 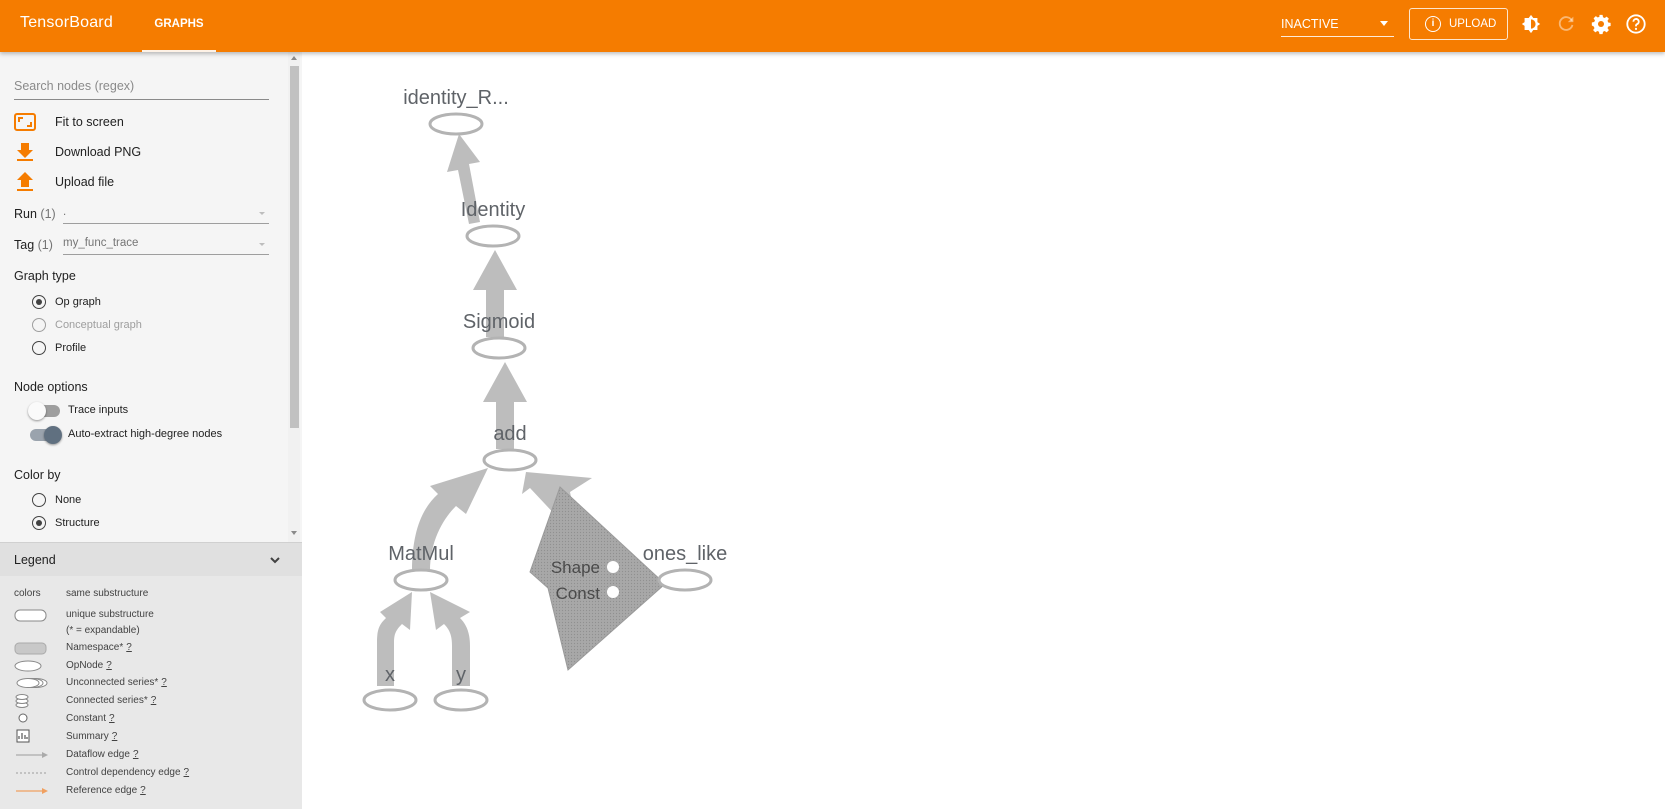 I want to click on download-png-label: Download PNG, so click(x=98, y=152).